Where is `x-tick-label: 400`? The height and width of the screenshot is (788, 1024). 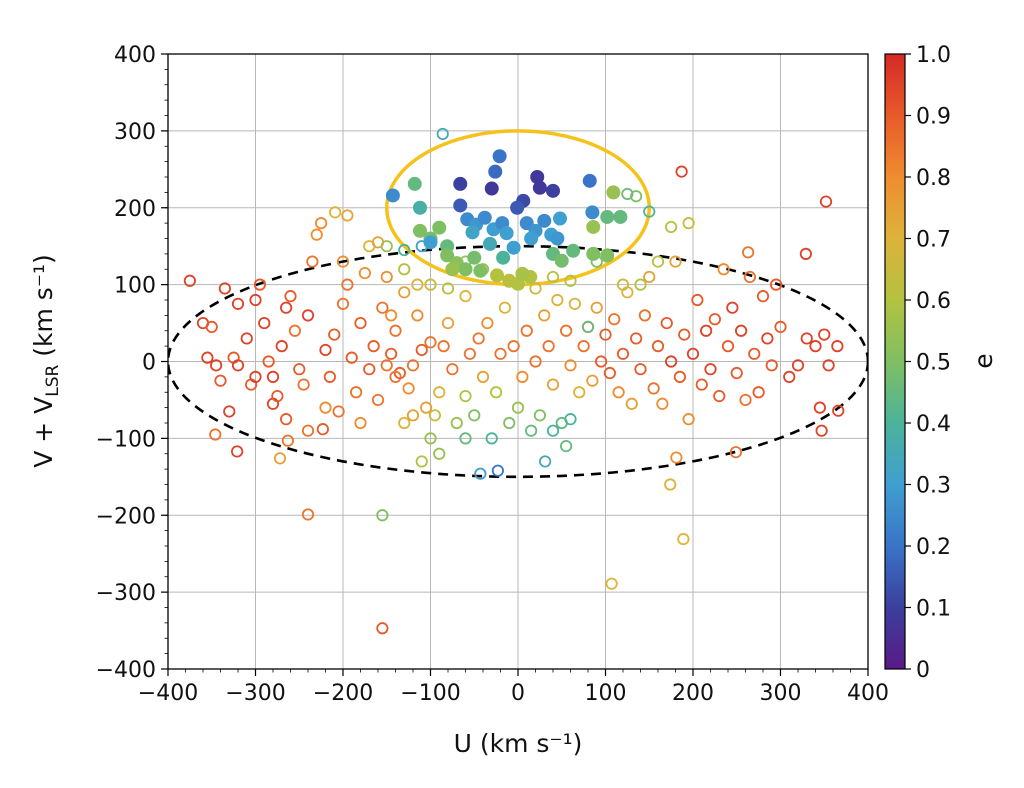 x-tick-label: 400 is located at coordinates (868, 693).